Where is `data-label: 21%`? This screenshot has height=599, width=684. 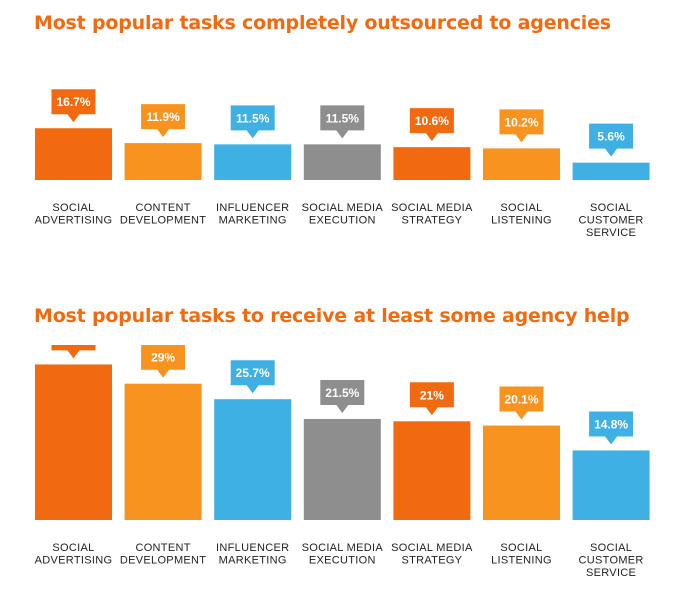
data-label: 21% is located at coordinates (432, 395).